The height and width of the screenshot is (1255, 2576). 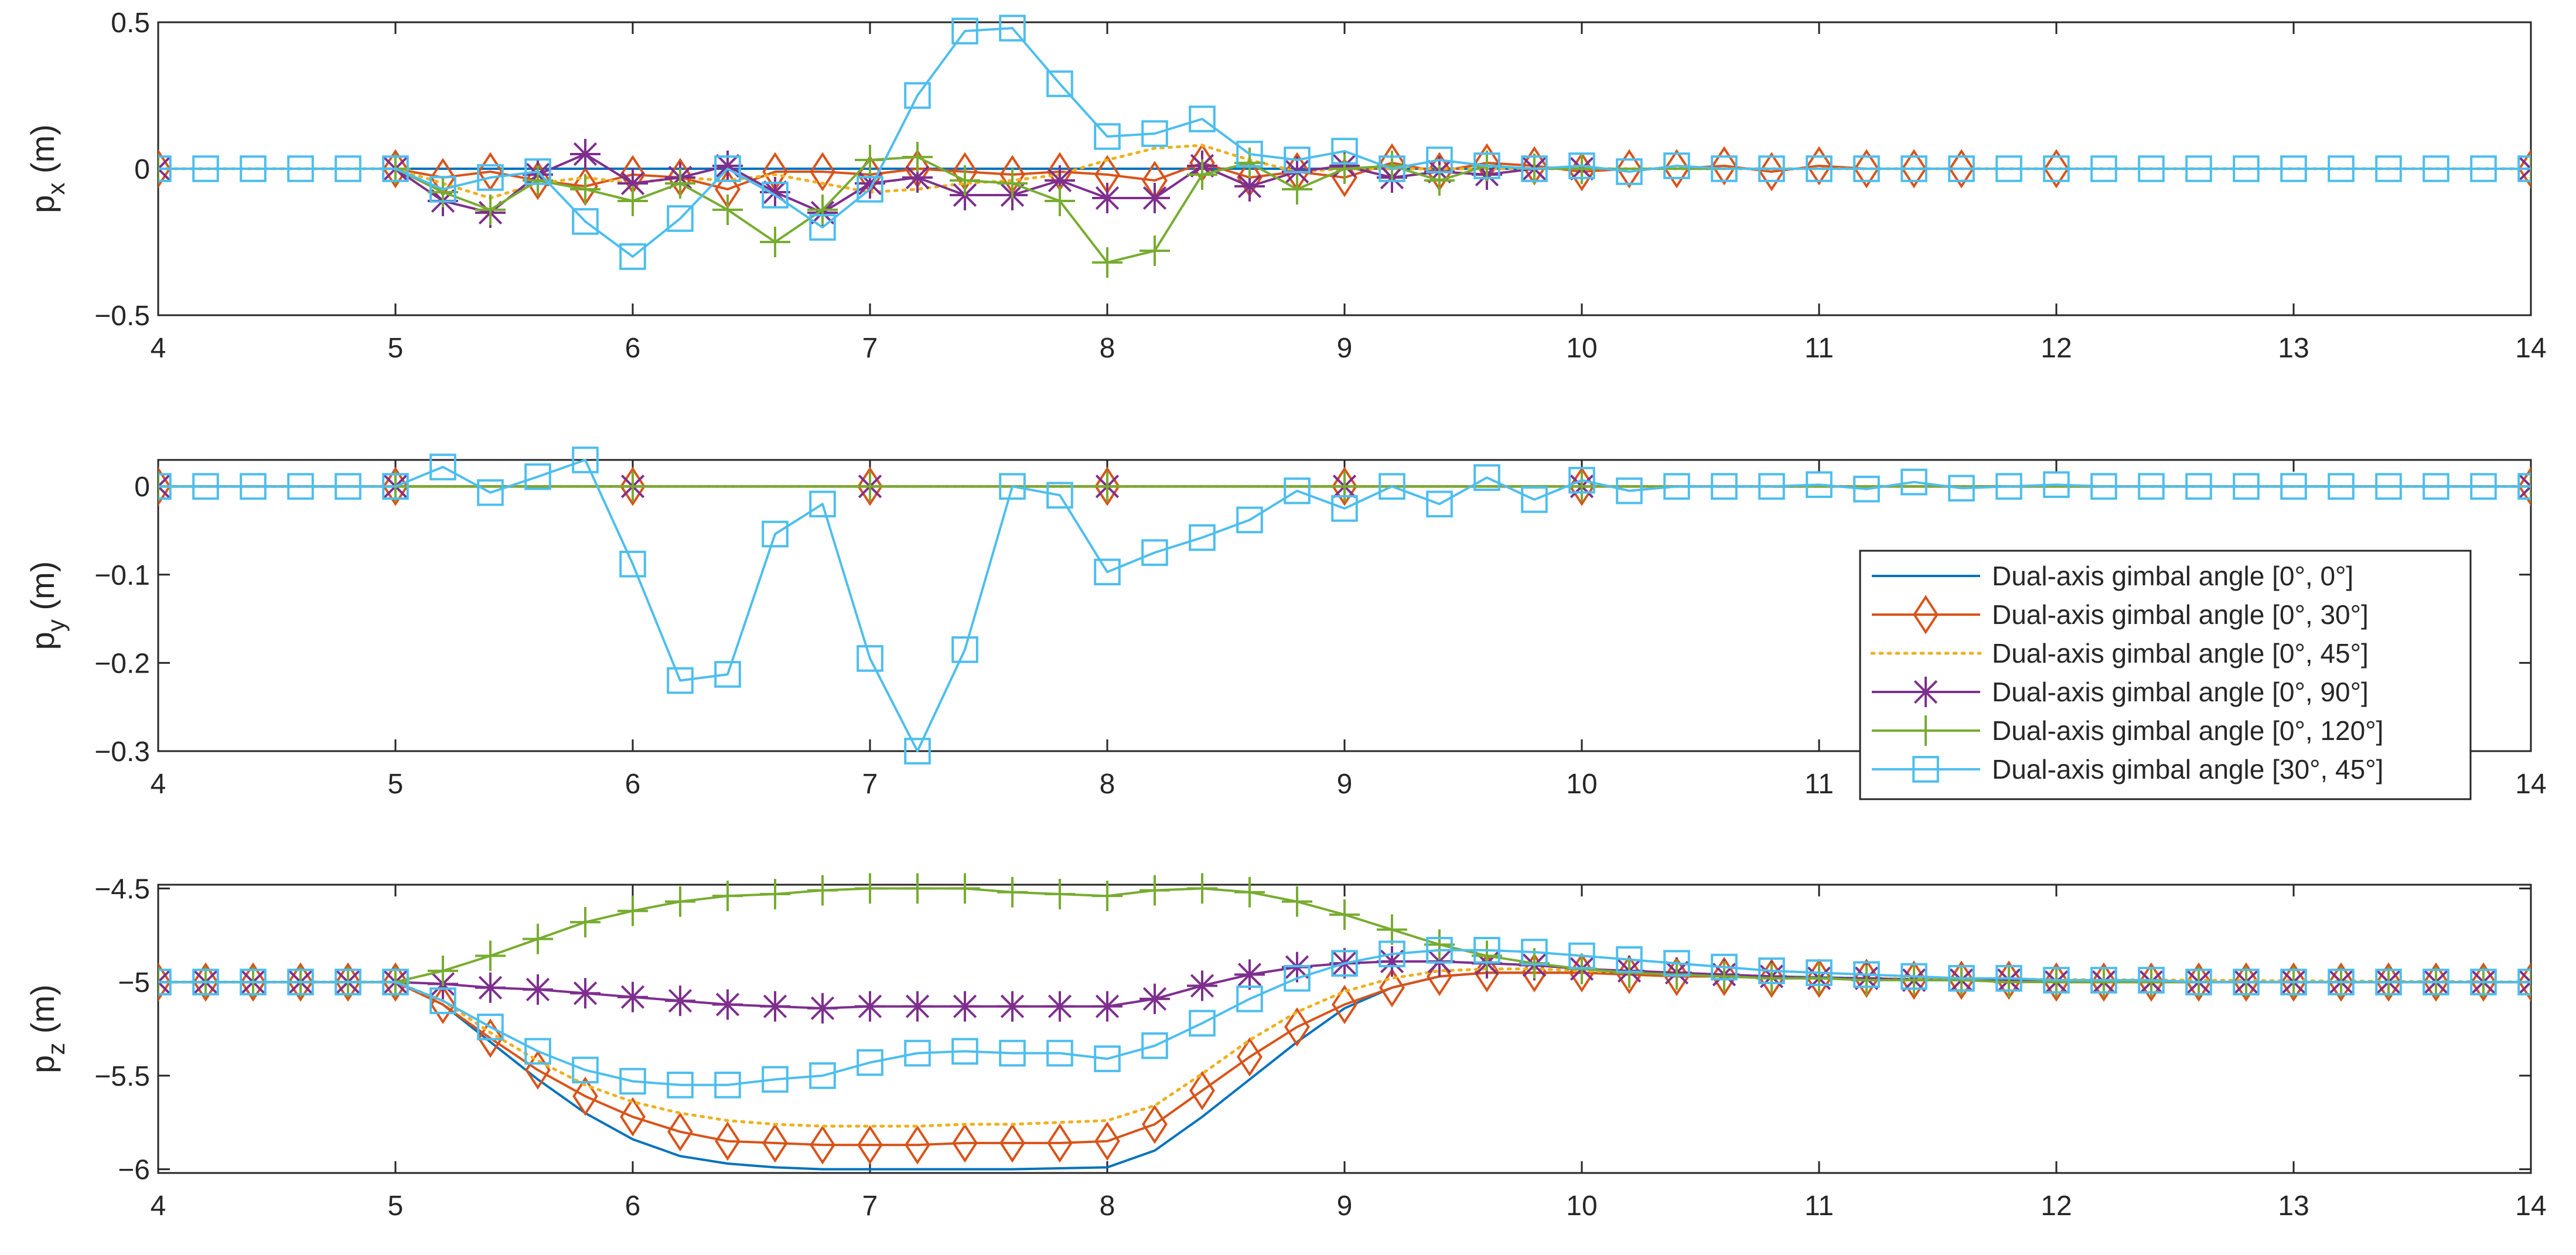 I want to click on x-tick-label: 14, so click(x=2531, y=784).